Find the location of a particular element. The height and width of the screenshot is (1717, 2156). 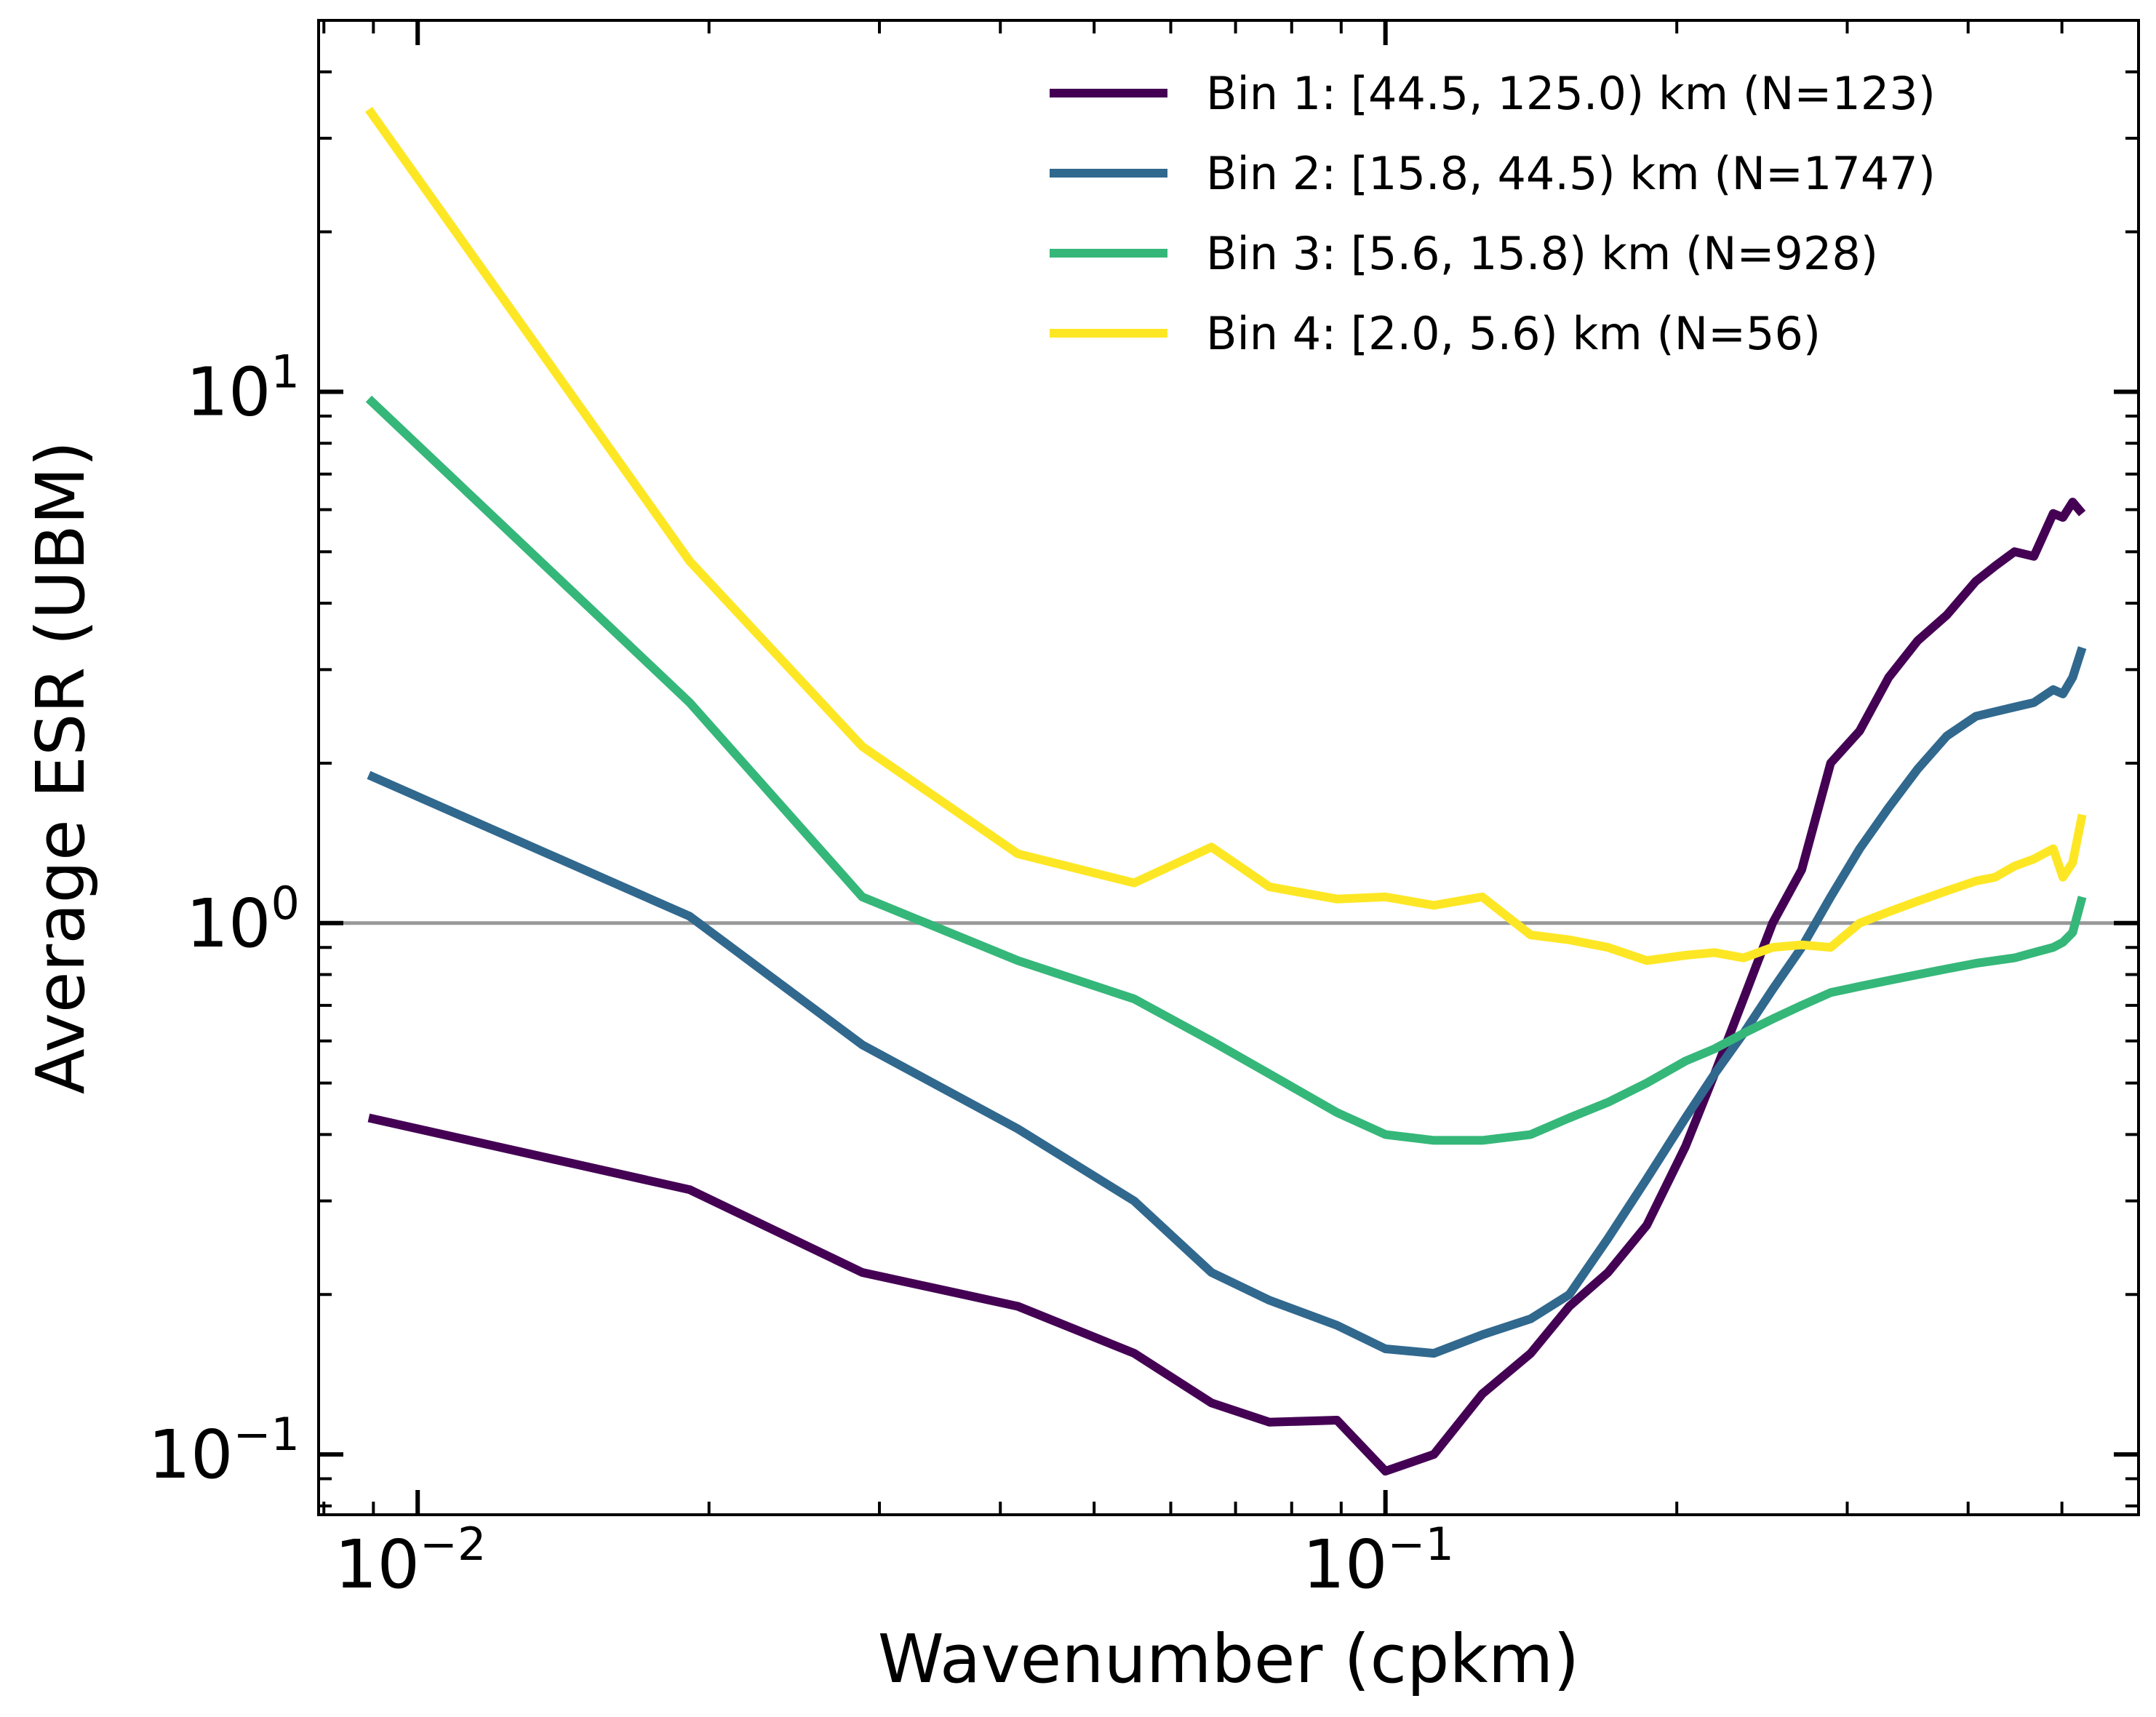

x-axis-label: Wavenumber (cpkm) is located at coordinates (1229, 1659).